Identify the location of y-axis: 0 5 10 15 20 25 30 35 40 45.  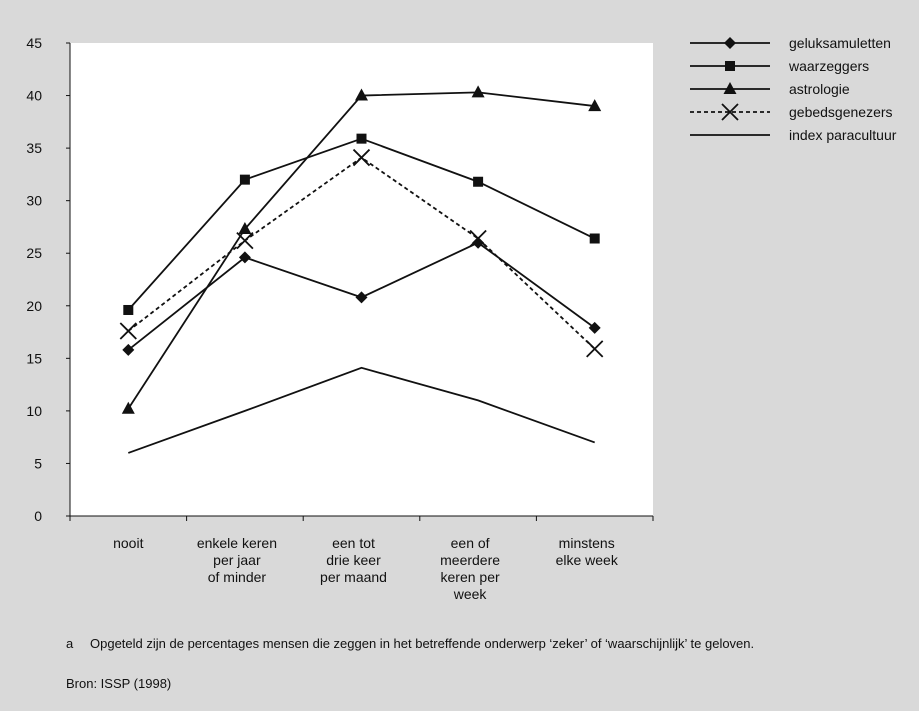
(48, 279).